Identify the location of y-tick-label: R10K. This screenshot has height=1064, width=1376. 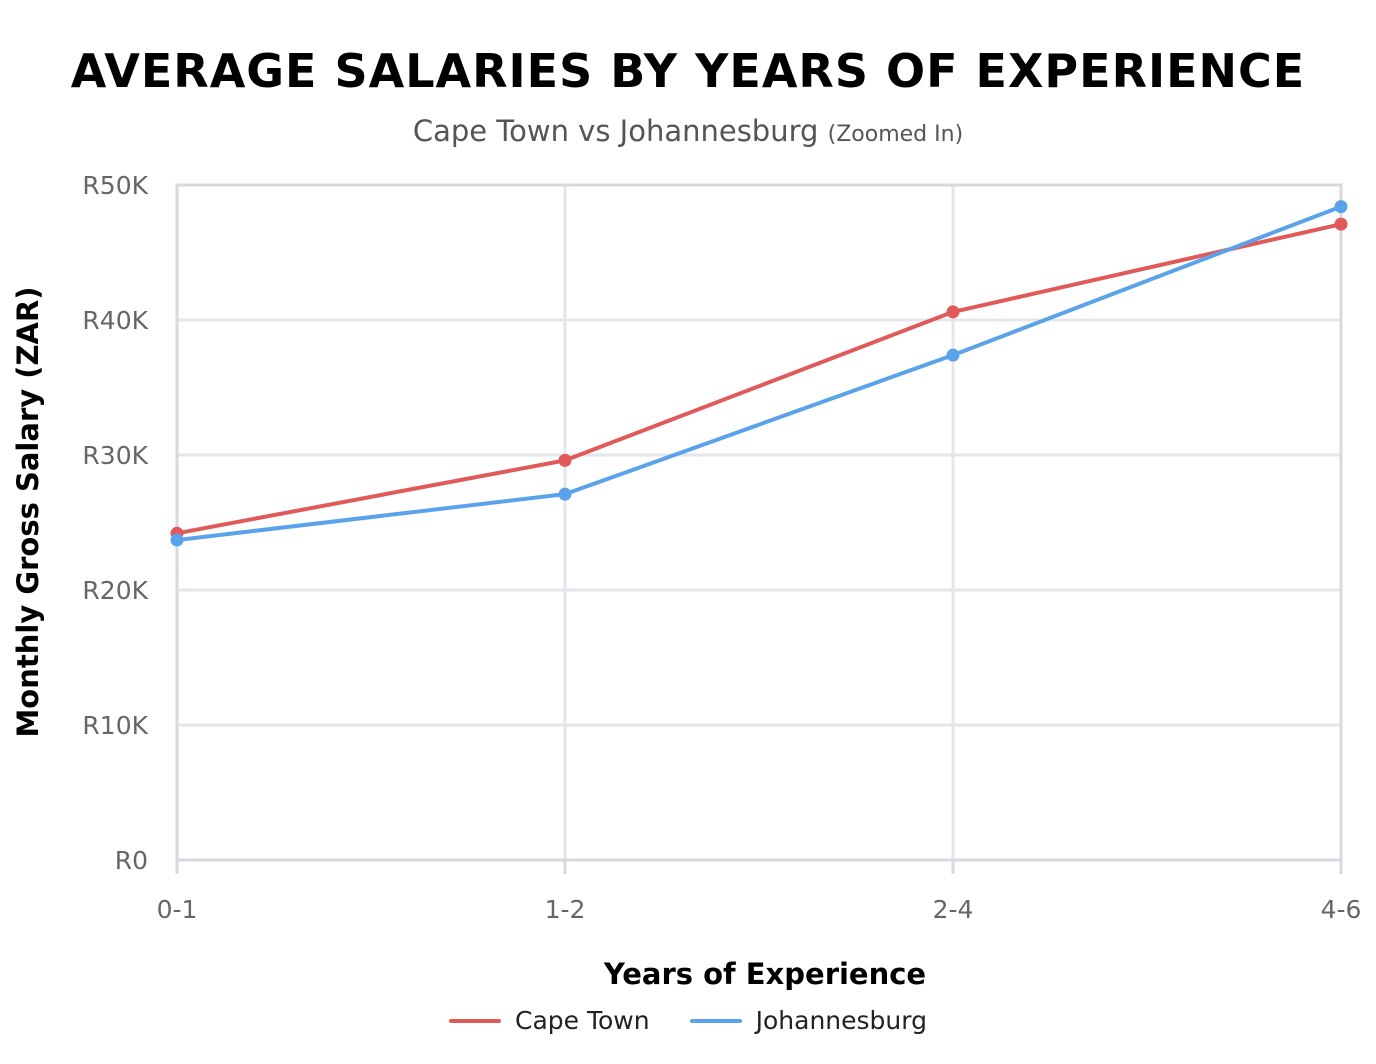
(115, 725).